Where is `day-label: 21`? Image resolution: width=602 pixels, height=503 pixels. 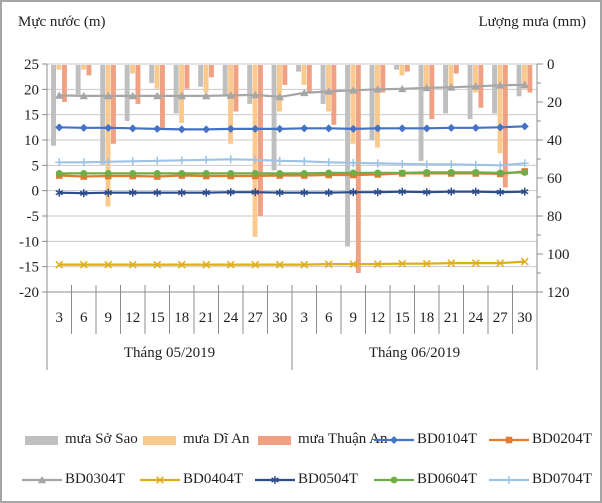
day-label: 21 is located at coordinates (206, 318).